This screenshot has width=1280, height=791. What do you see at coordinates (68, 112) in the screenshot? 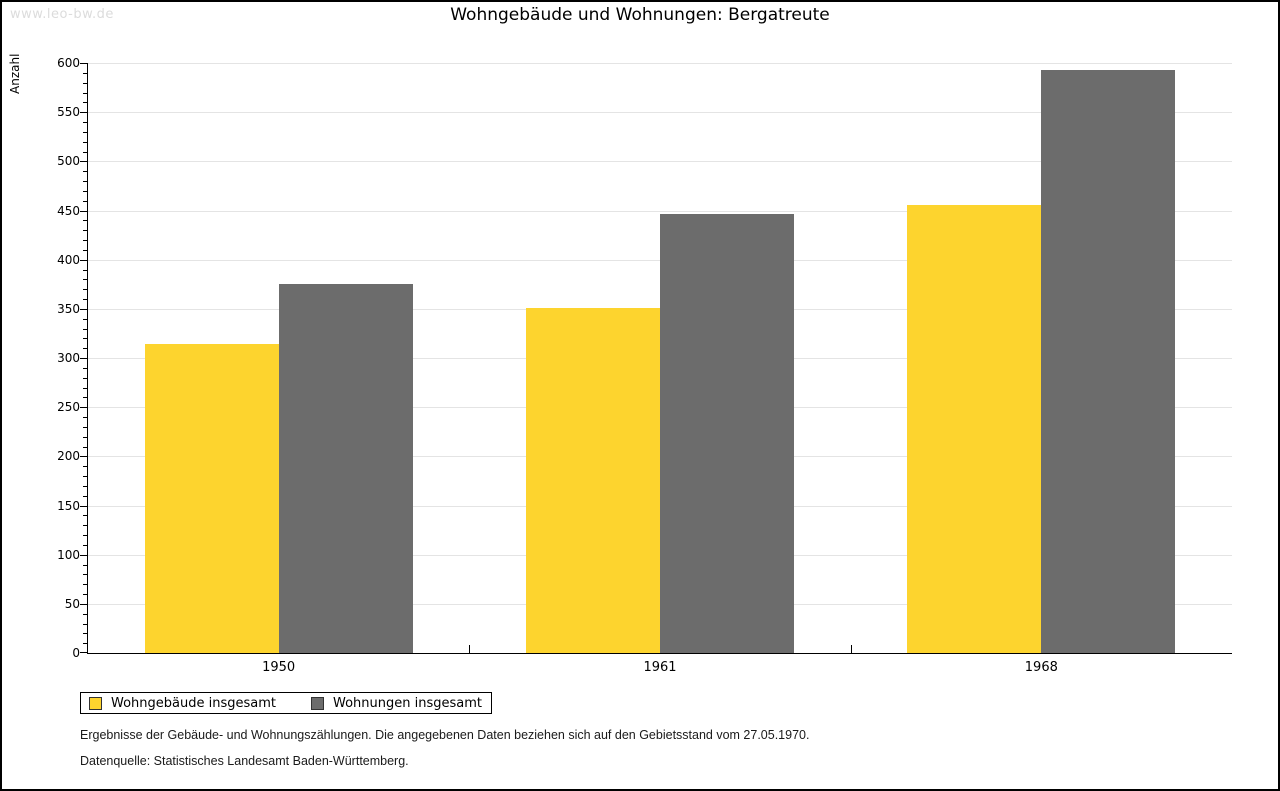
I see `y-tick-label-550: 550` at bounding box center [68, 112].